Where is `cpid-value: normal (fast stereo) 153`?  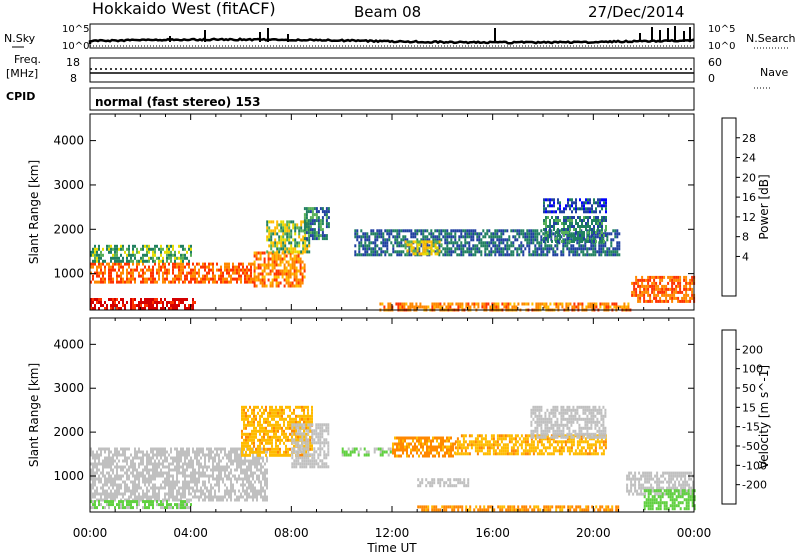 cpid-value: normal (fast stereo) 153 is located at coordinates (178, 102).